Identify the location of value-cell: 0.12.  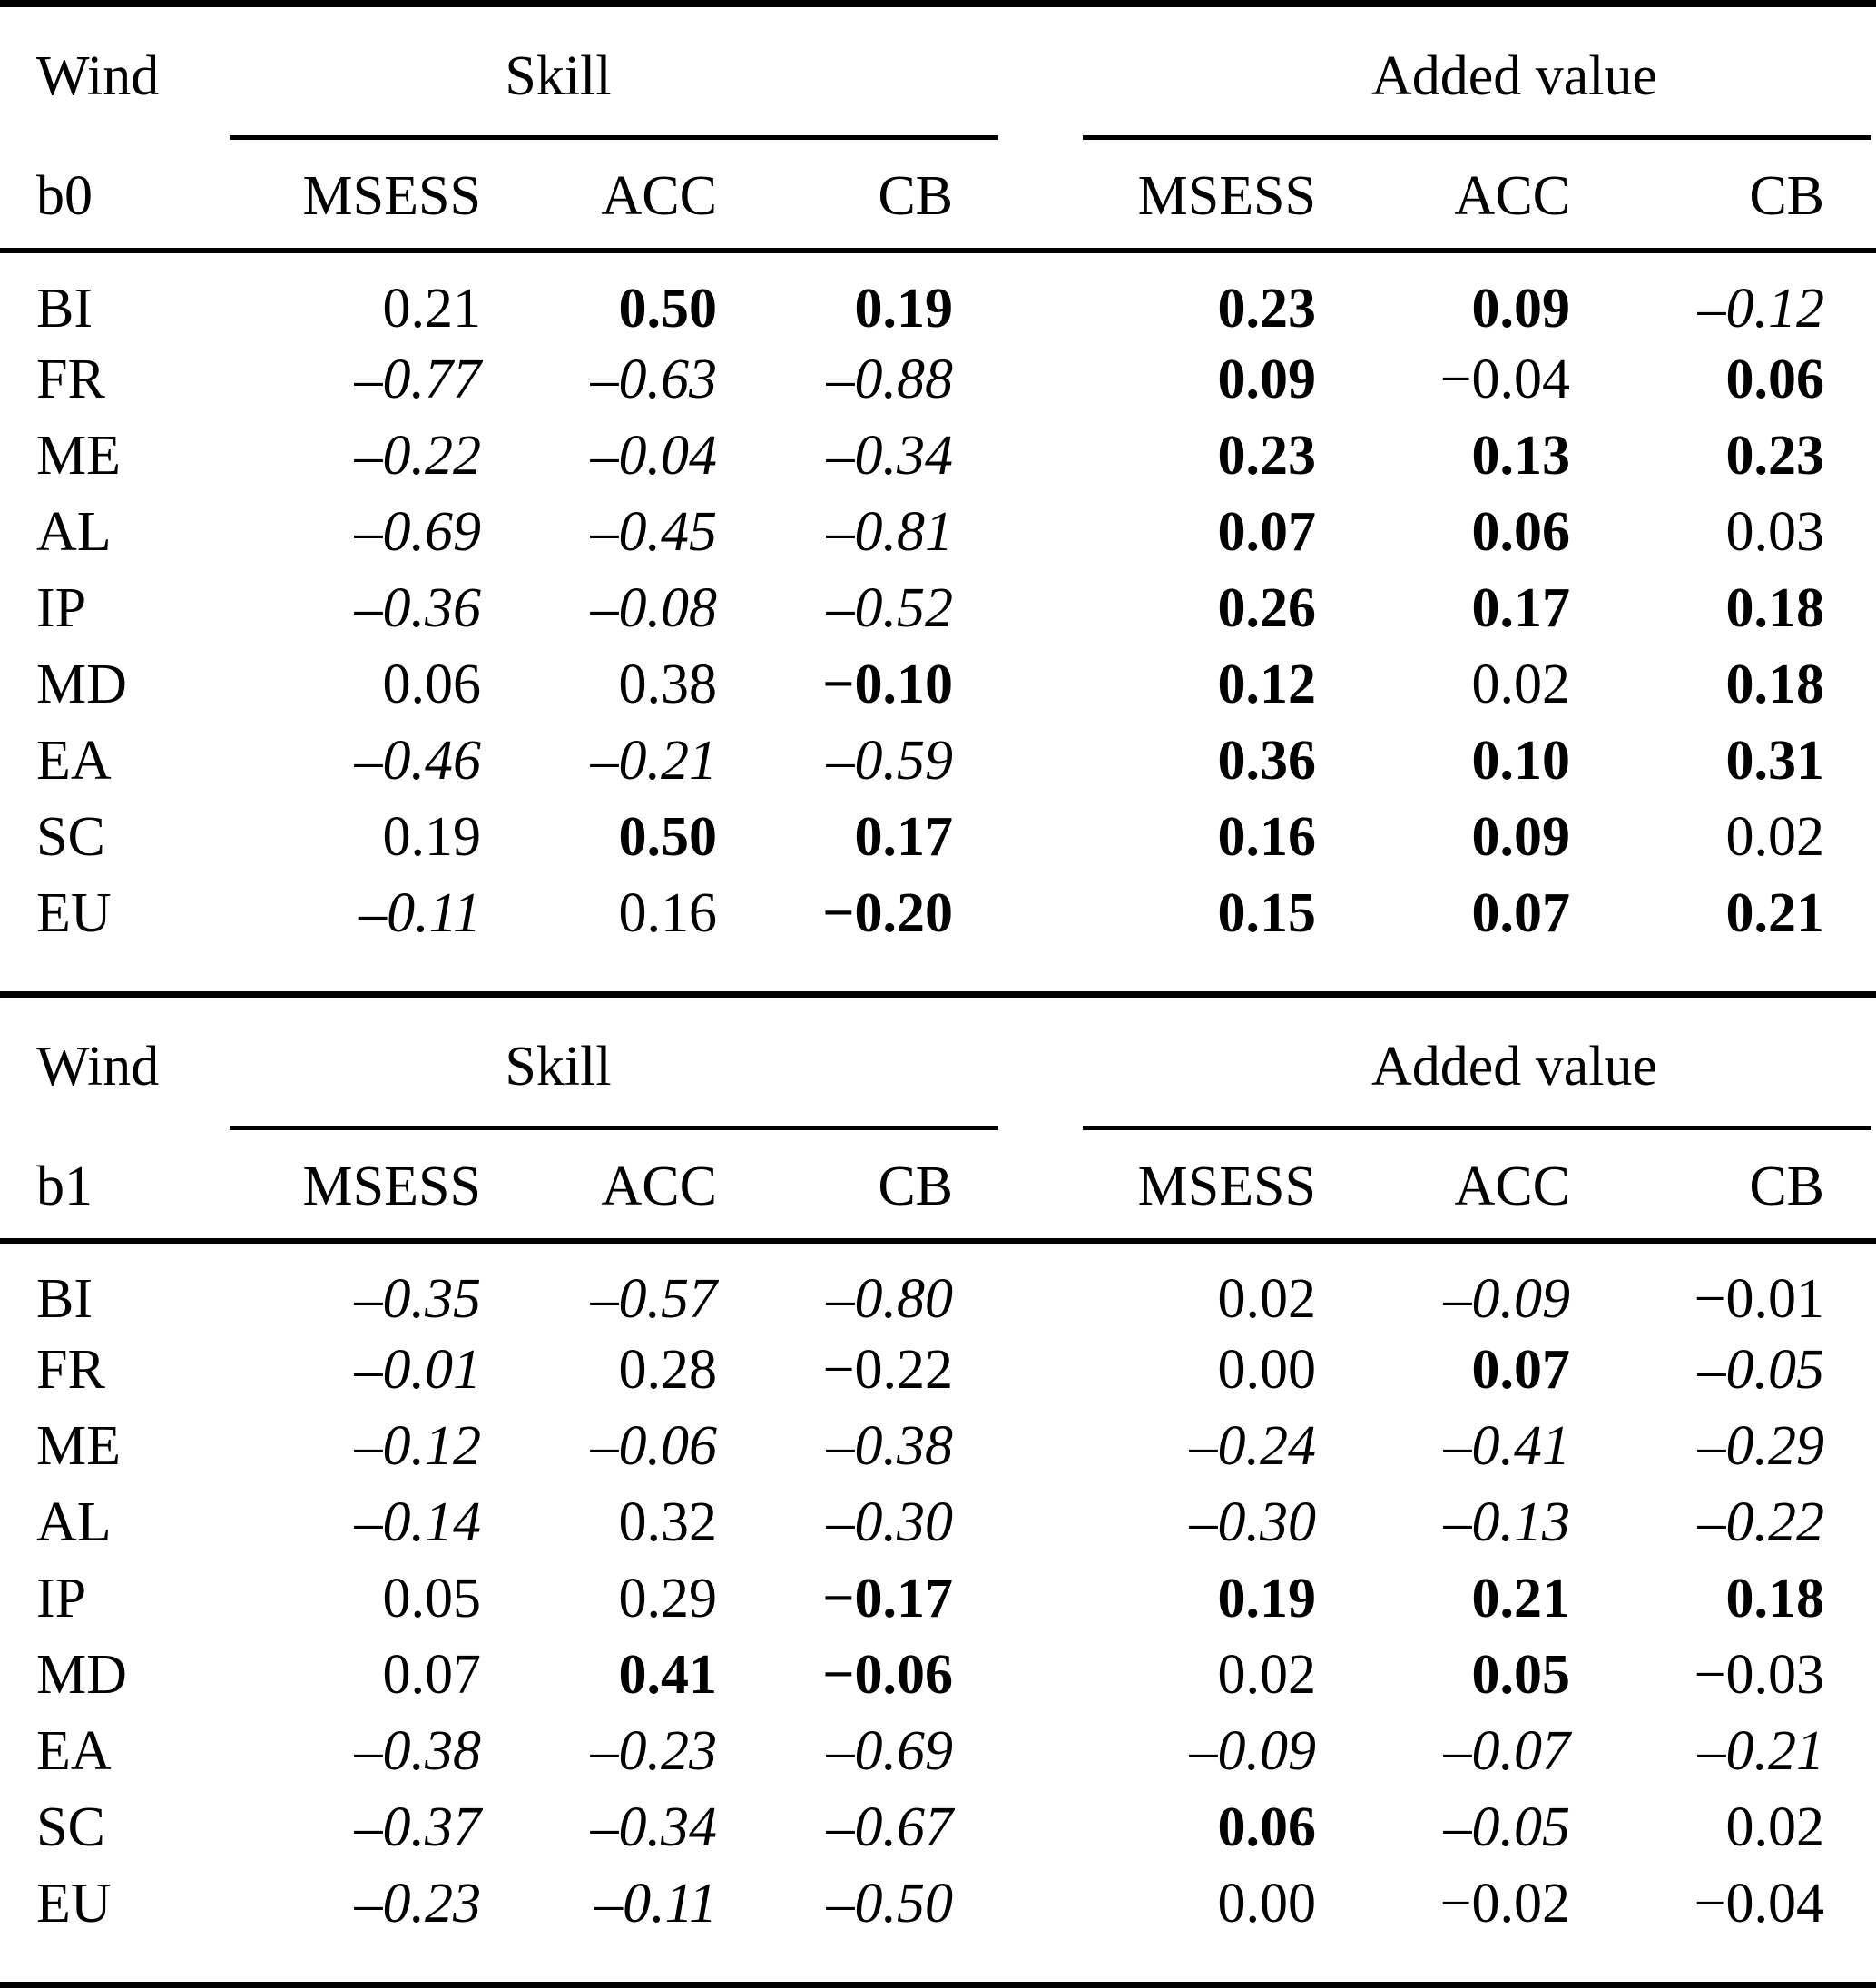
(1267, 684).